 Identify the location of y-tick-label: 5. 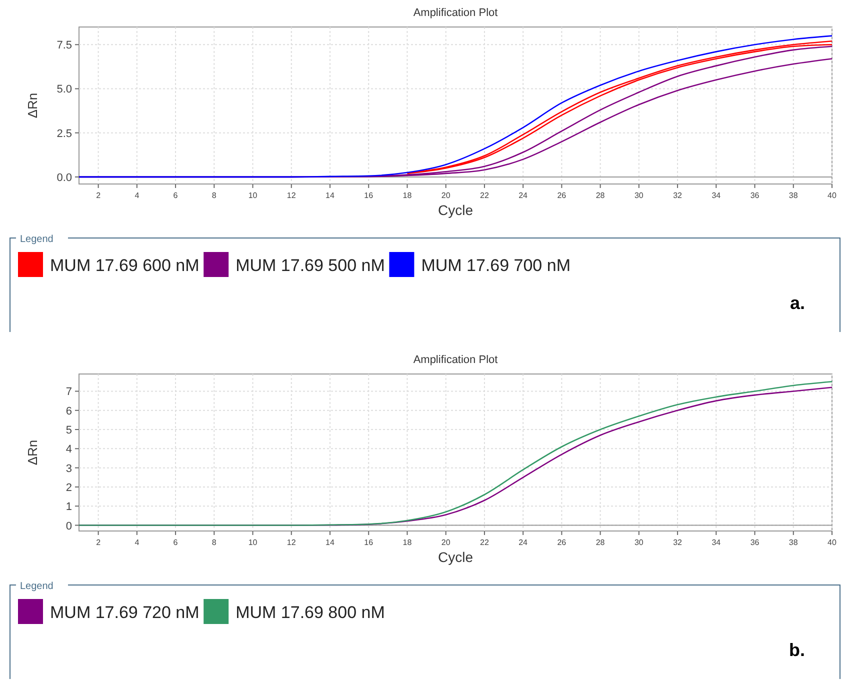
(69, 430).